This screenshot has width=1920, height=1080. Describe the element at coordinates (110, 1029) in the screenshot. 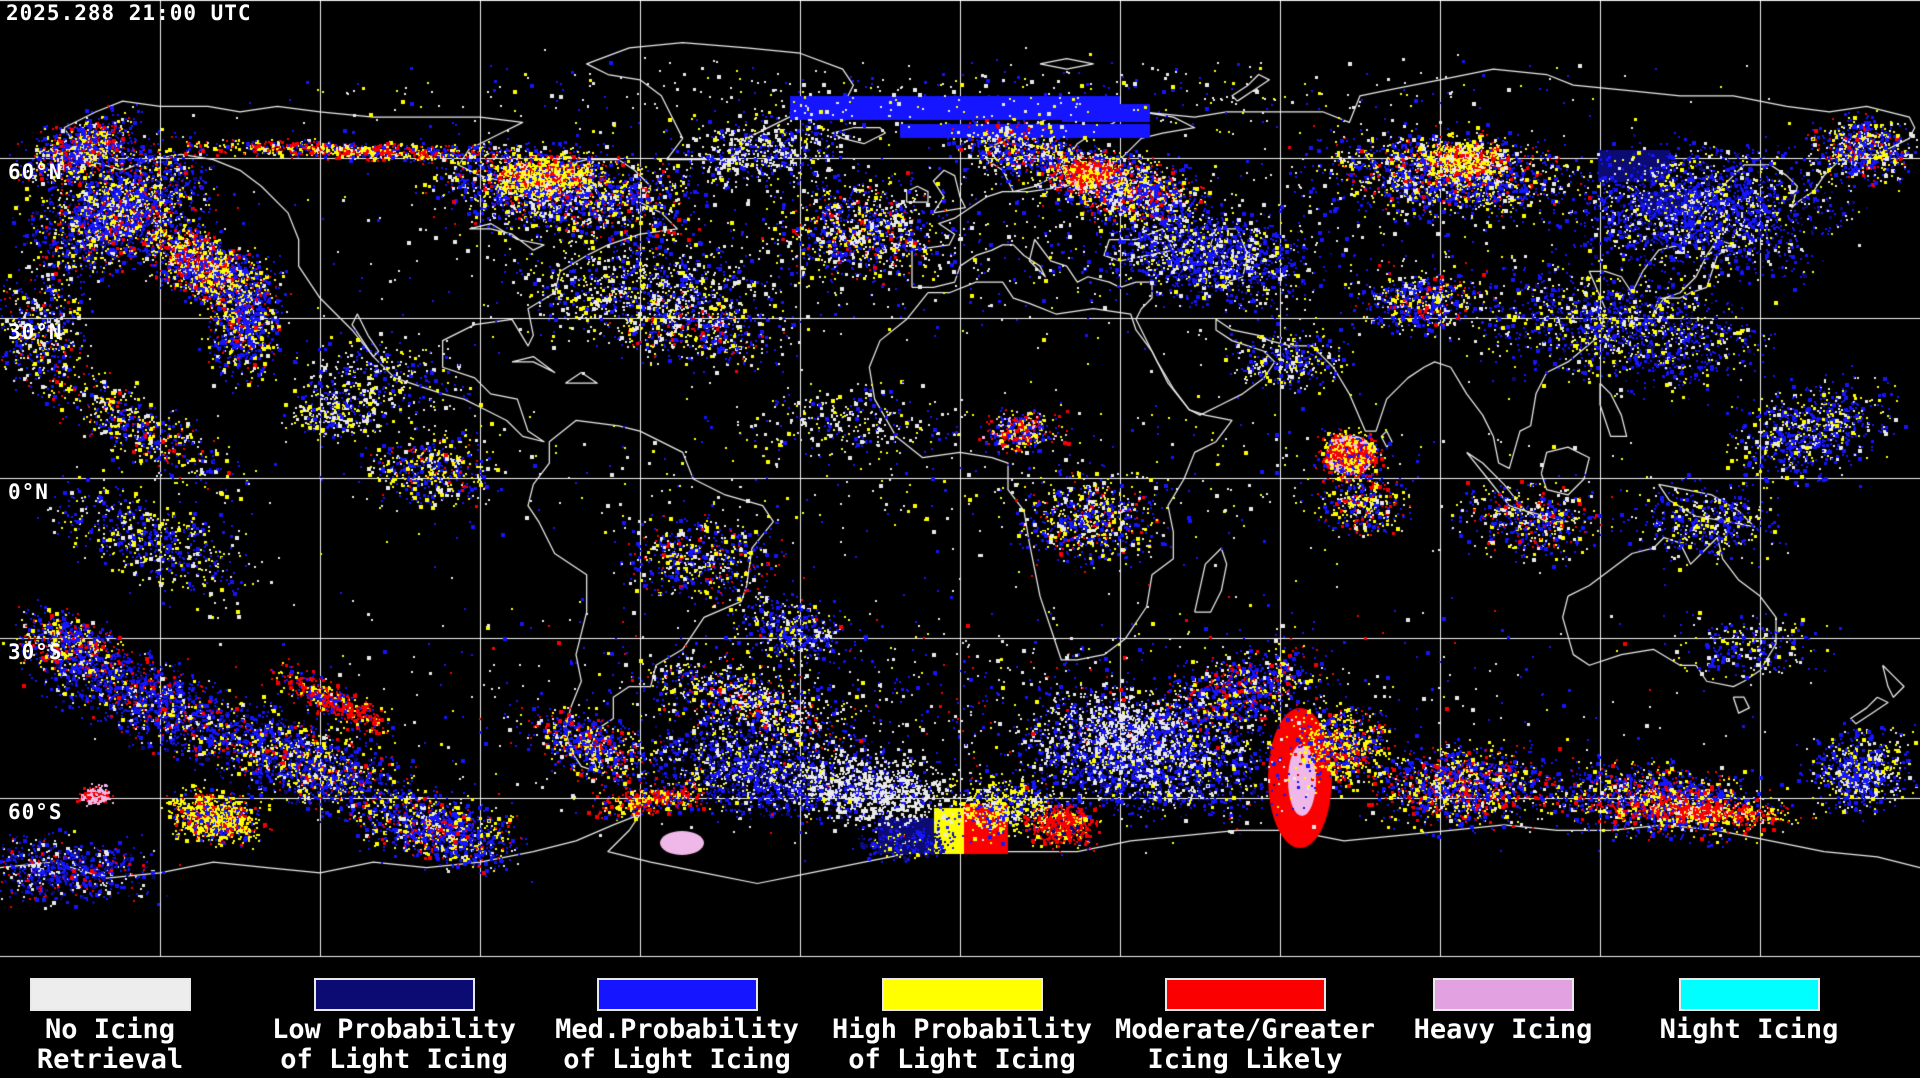

I see `legend-label: No Icing` at that location.